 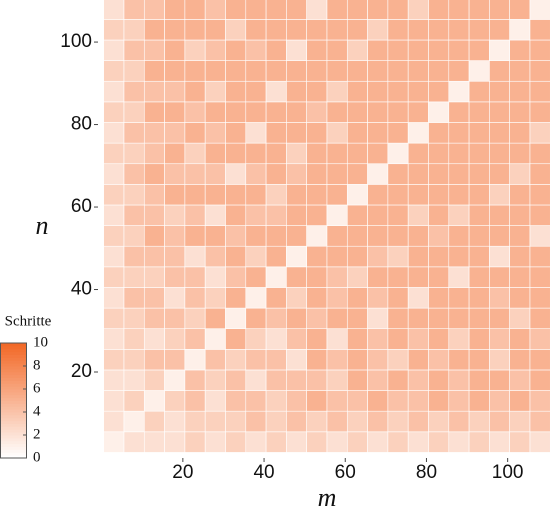 What do you see at coordinates (37, 411) in the screenshot?
I see `colorbar-tick-label: 4` at bounding box center [37, 411].